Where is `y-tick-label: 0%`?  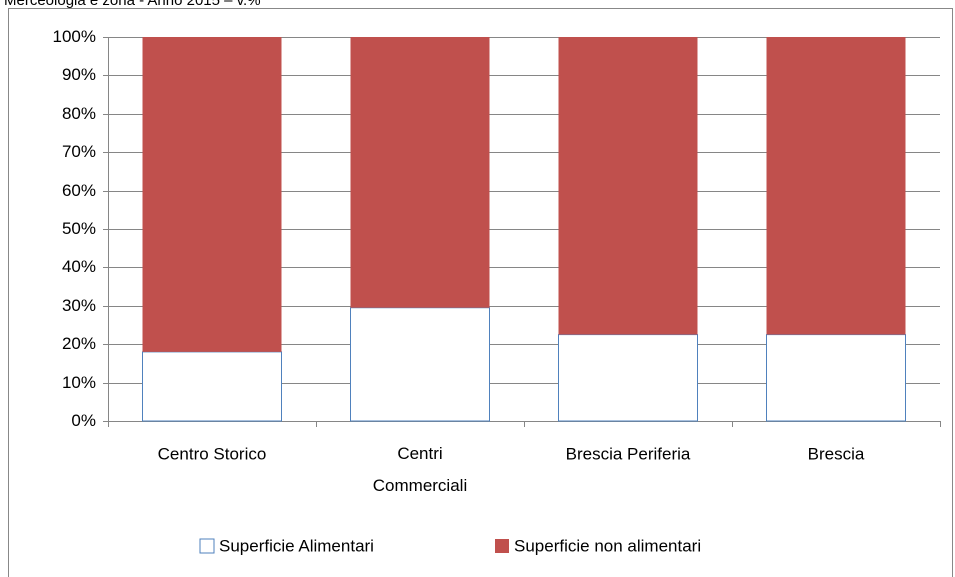 y-tick-label: 0% is located at coordinates (83, 420).